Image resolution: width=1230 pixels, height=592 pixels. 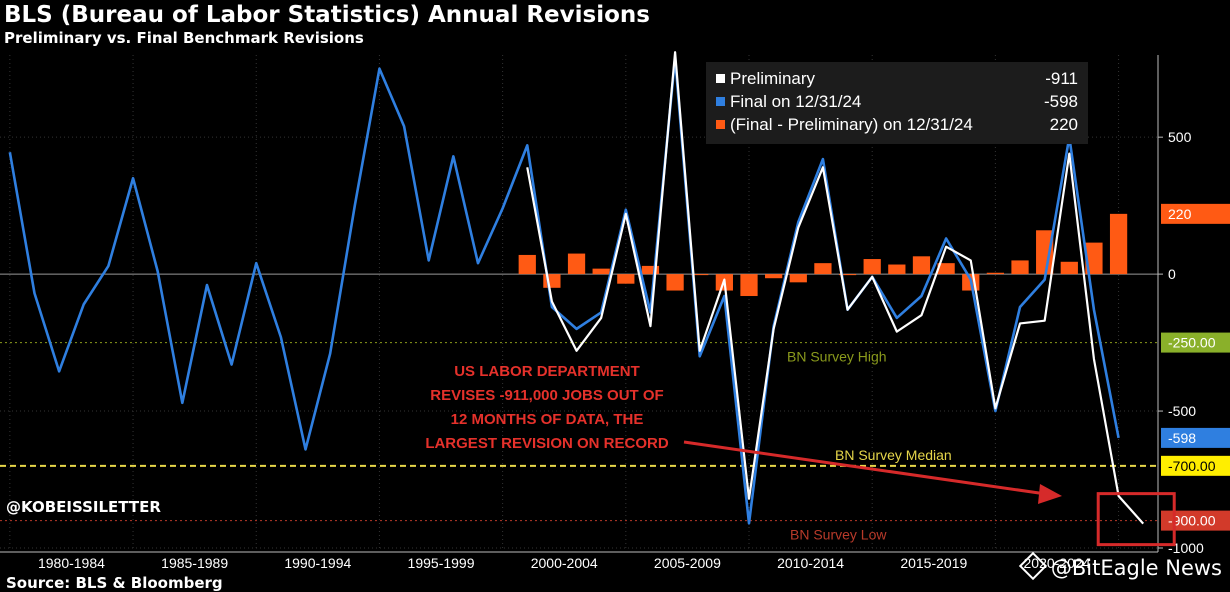 What do you see at coordinates (720, 78) in the screenshot?
I see `legend-swatch-preliminary` at bounding box center [720, 78].